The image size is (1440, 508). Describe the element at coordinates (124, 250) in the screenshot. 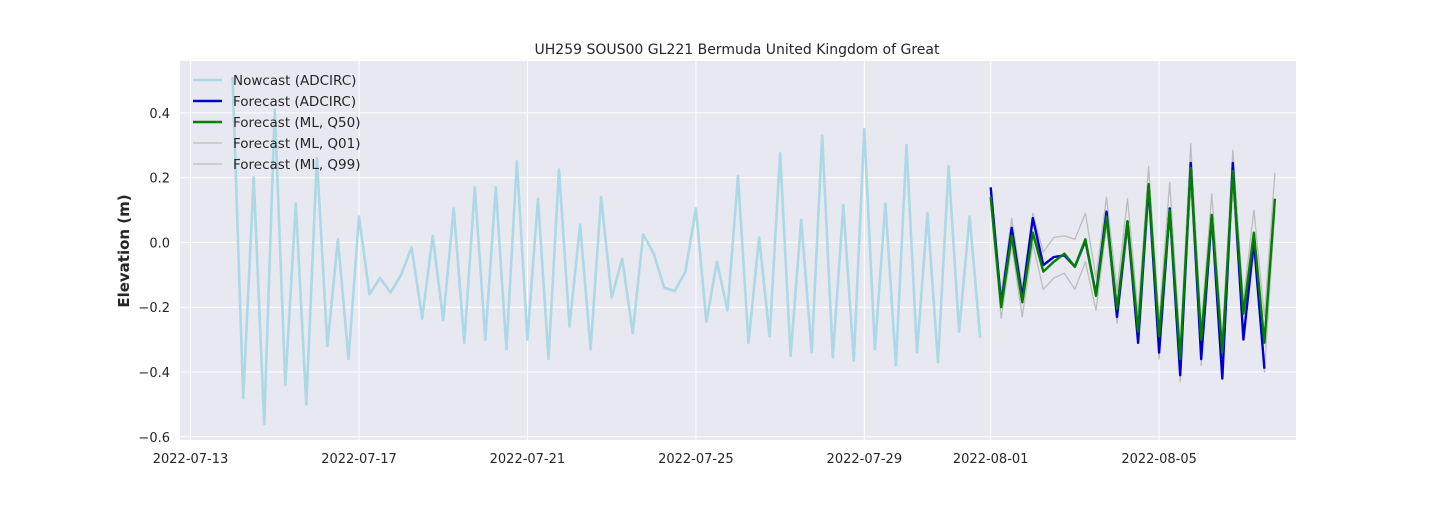

I see `y-axis-label: Elevation (m)` at that location.